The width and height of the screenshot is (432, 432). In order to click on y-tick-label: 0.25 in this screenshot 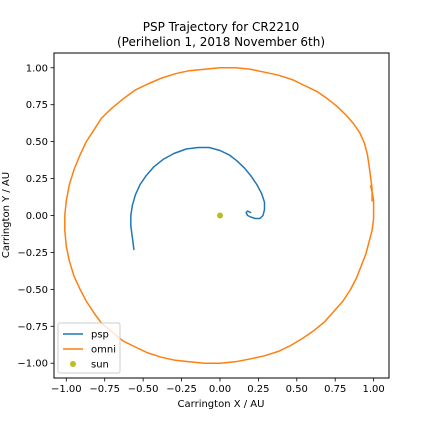, I will do `click(37, 179)`.